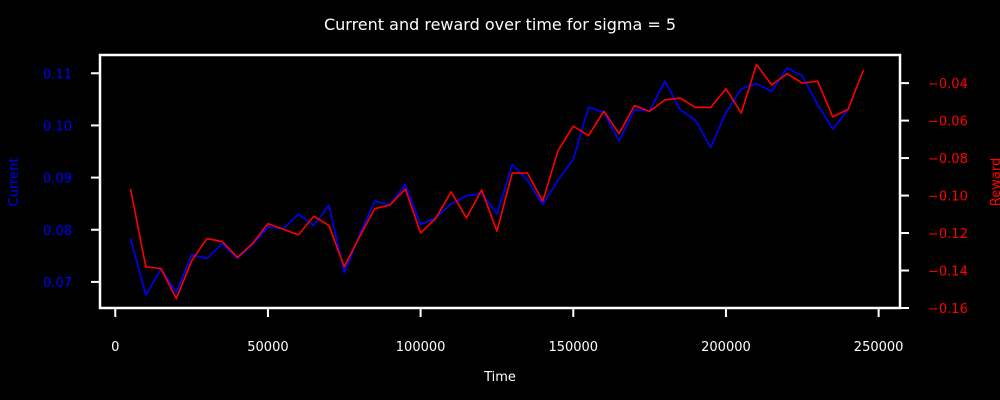 The image size is (1000, 400). Describe the element at coordinates (948, 272) in the screenshot. I see `y-right-tick-label: −0.14` at that location.